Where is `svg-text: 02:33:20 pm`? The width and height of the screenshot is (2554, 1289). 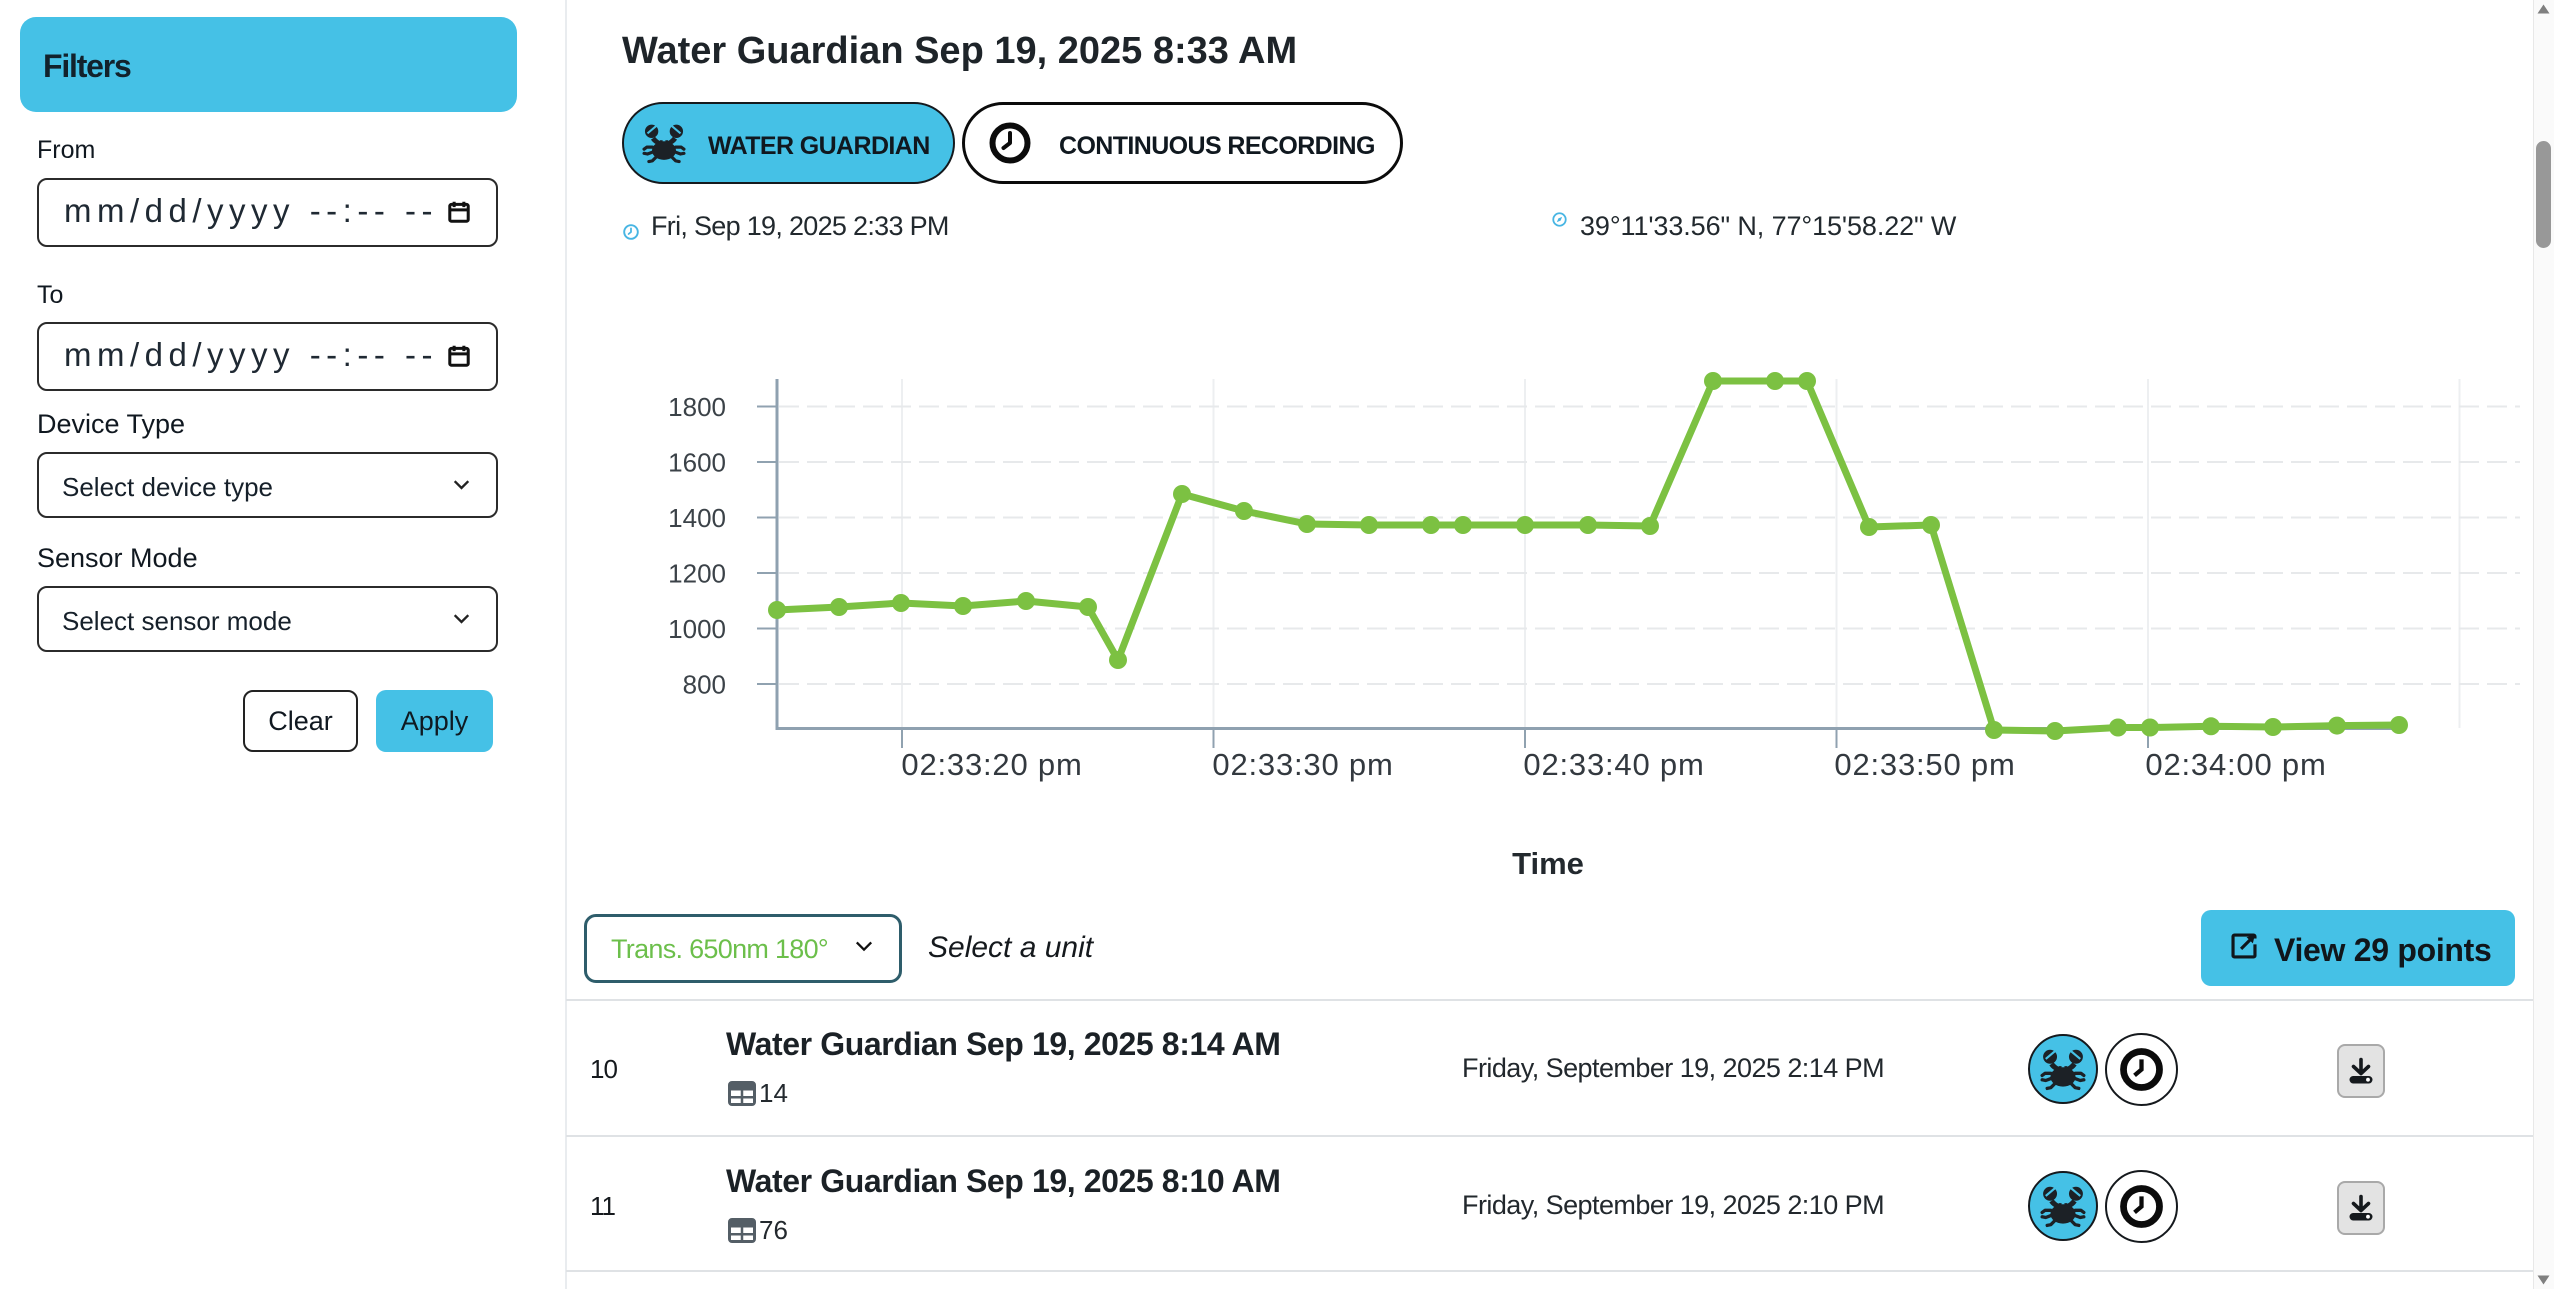 svg-text: 02:33:20 pm is located at coordinates (991, 764).